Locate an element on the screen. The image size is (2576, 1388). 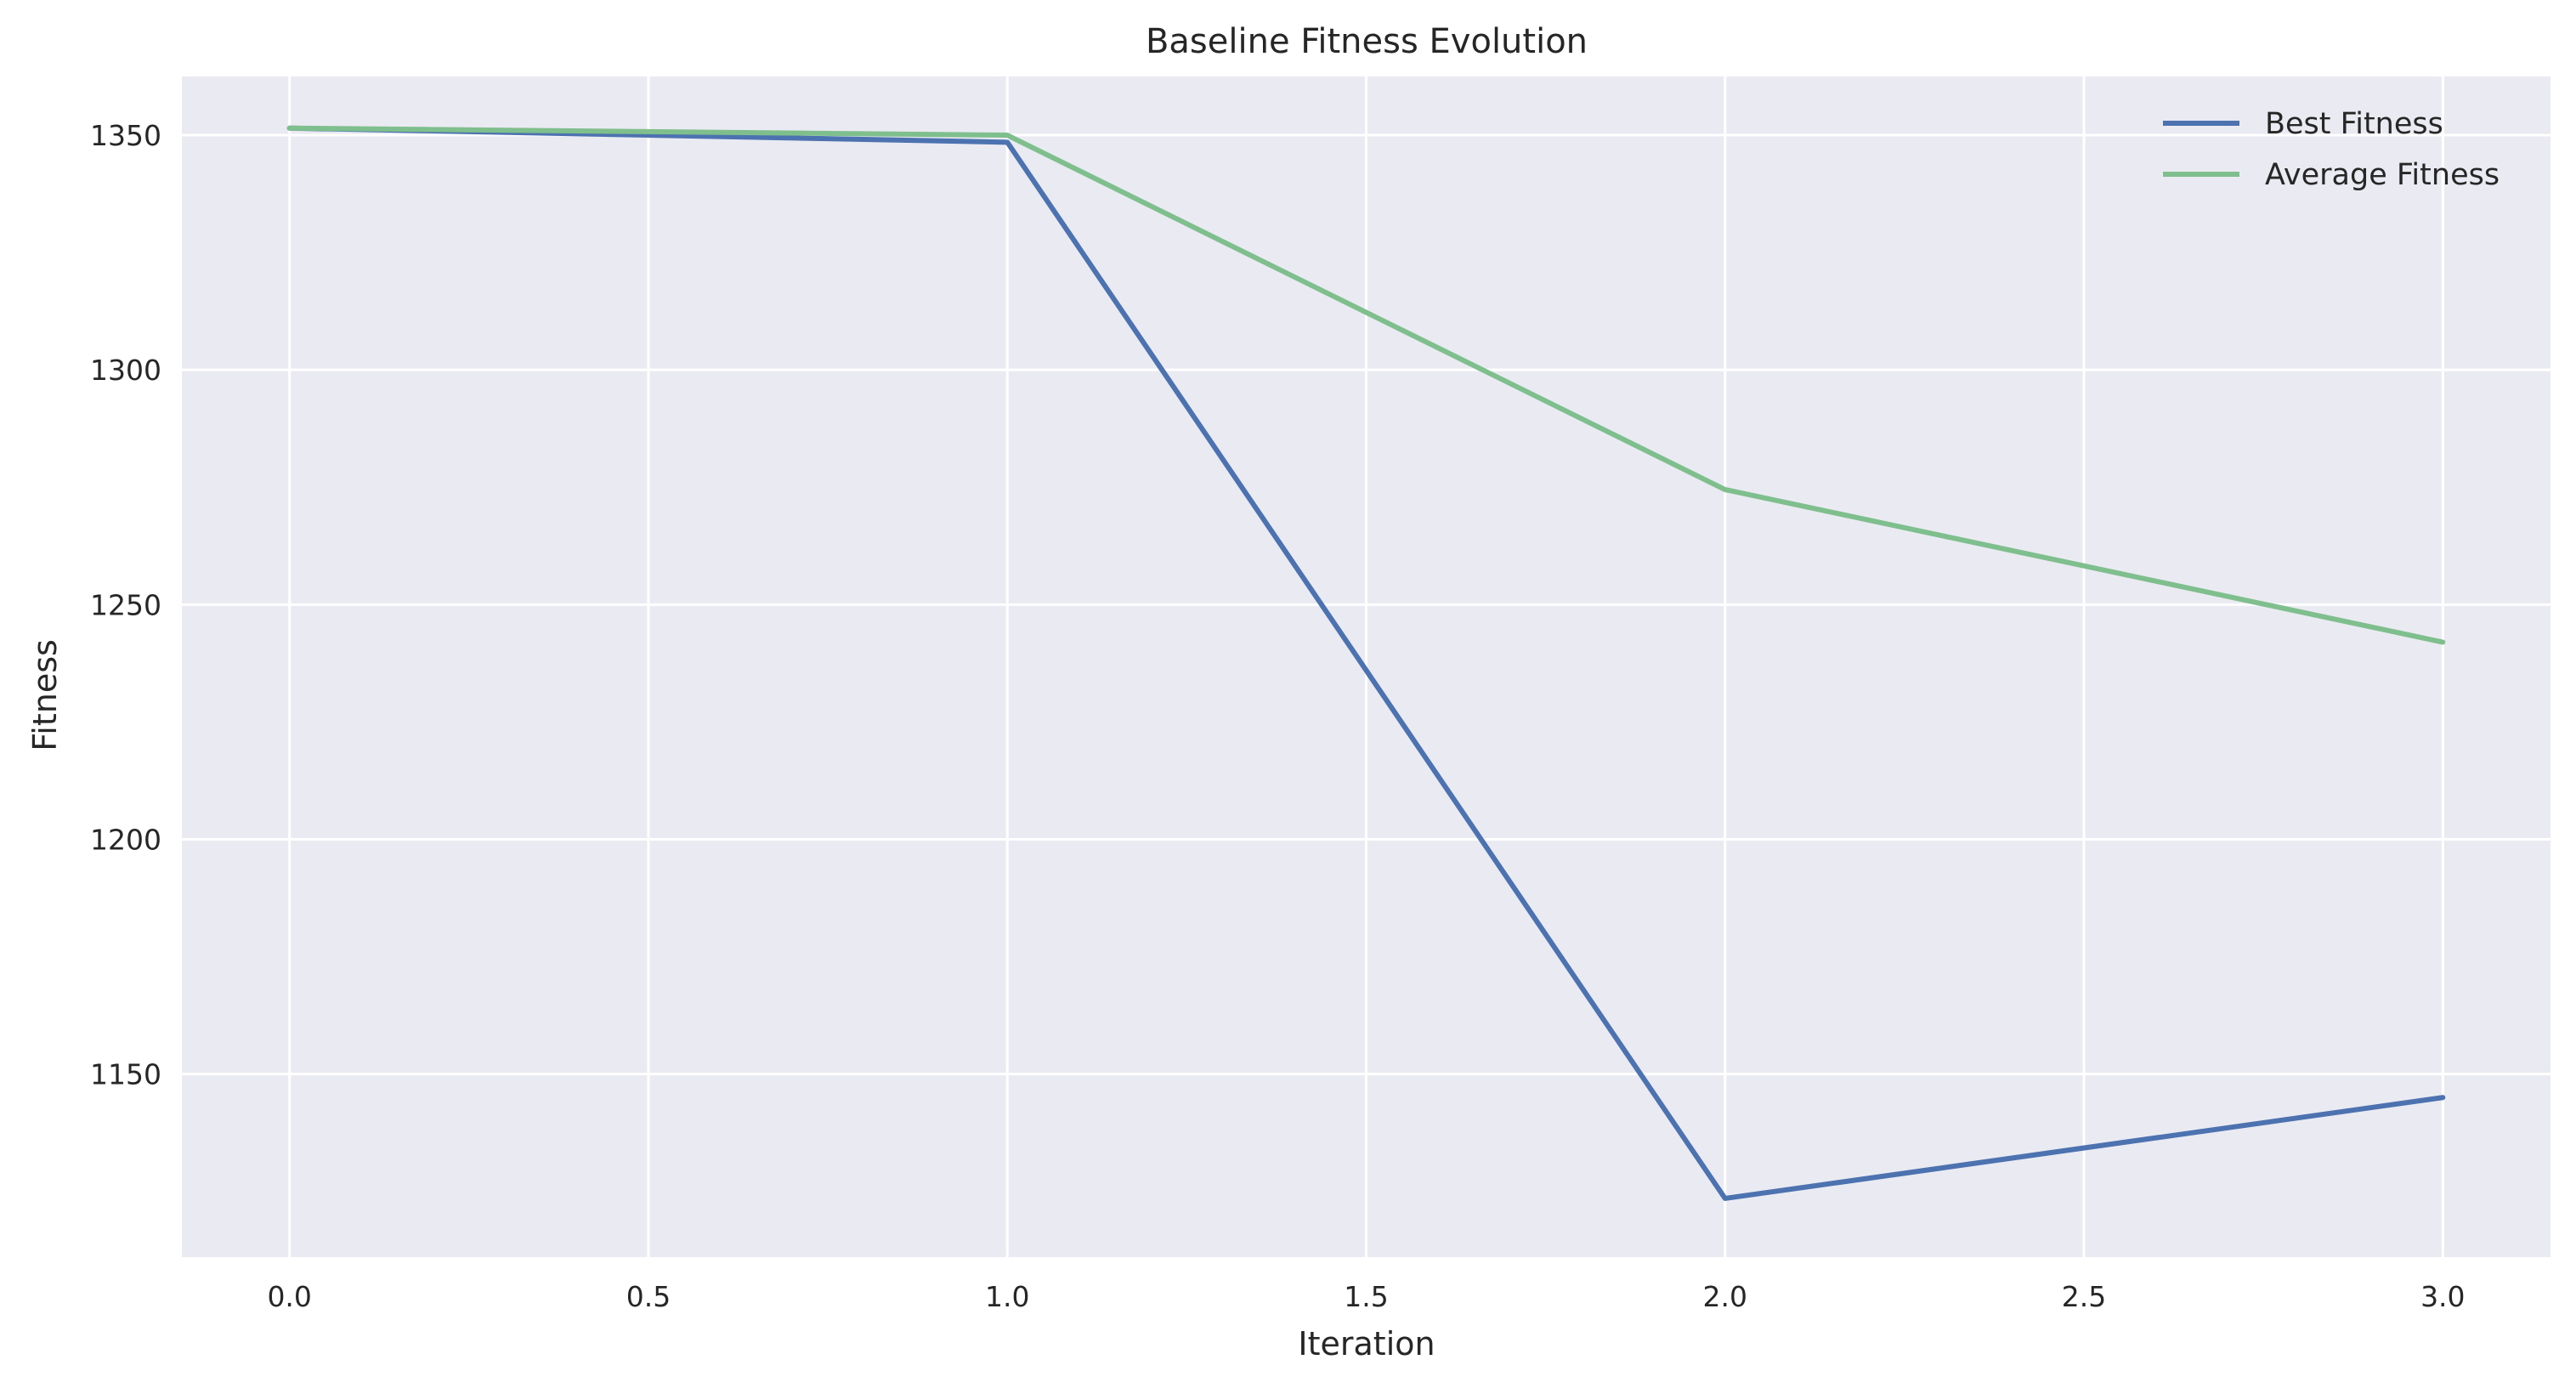
x-tick-label: 2.0 is located at coordinates (1725, 1296).